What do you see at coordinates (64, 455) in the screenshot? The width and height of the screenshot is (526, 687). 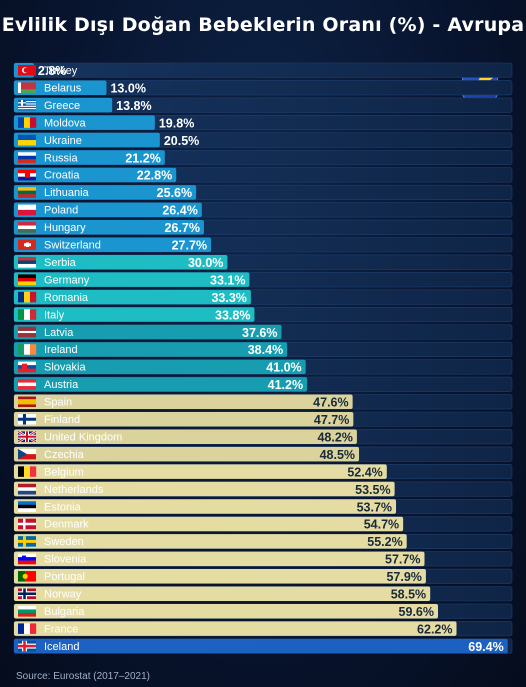 I see `category-label: Czechia` at bounding box center [64, 455].